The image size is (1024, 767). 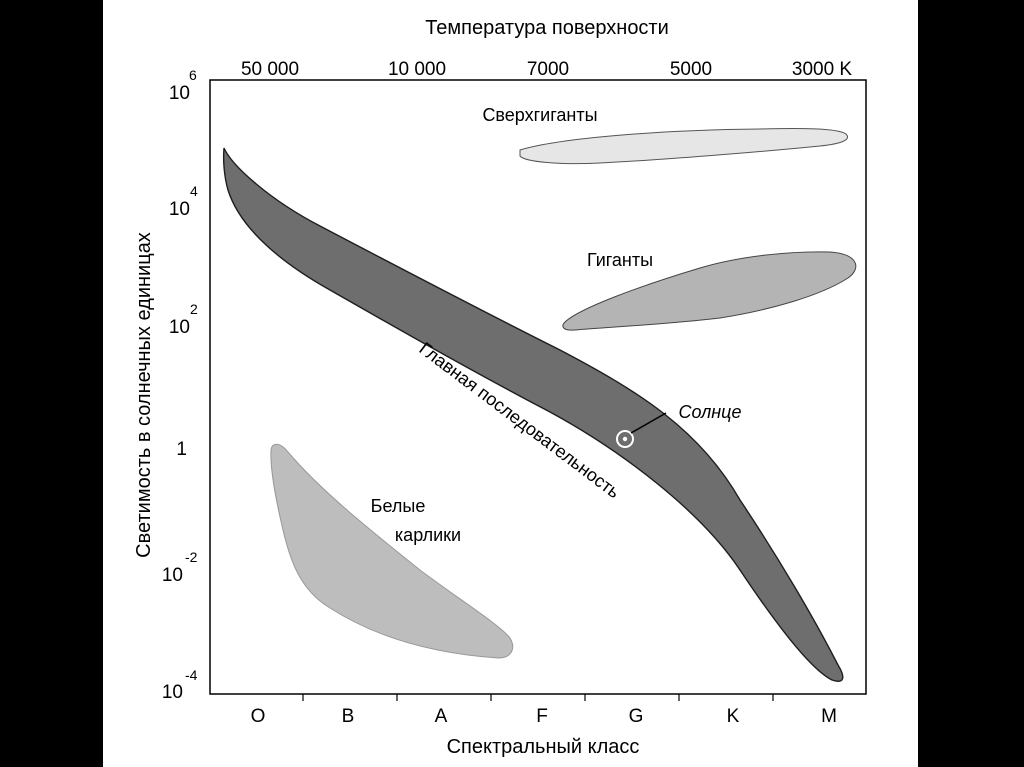 What do you see at coordinates (270, 69) in the screenshot?
I see `temperature-label: 50 000` at bounding box center [270, 69].